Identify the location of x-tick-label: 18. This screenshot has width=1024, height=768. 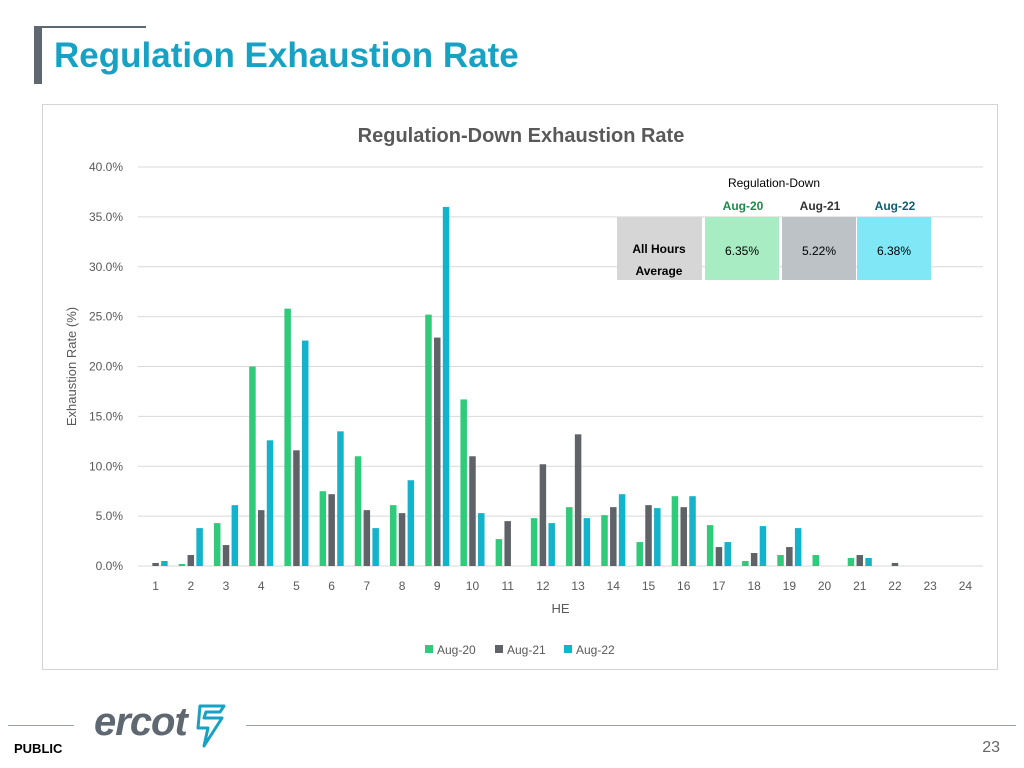
(754, 586).